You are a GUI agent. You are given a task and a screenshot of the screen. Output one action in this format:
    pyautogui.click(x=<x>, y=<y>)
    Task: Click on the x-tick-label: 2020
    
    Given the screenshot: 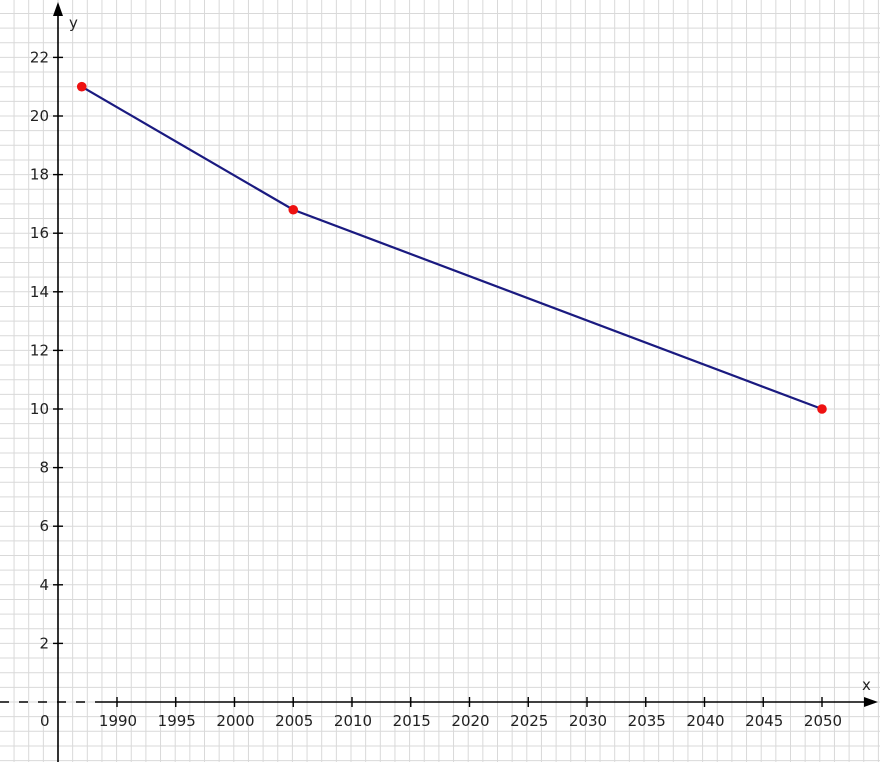 What is the action you would take?
    pyautogui.click(x=470, y=721)
    